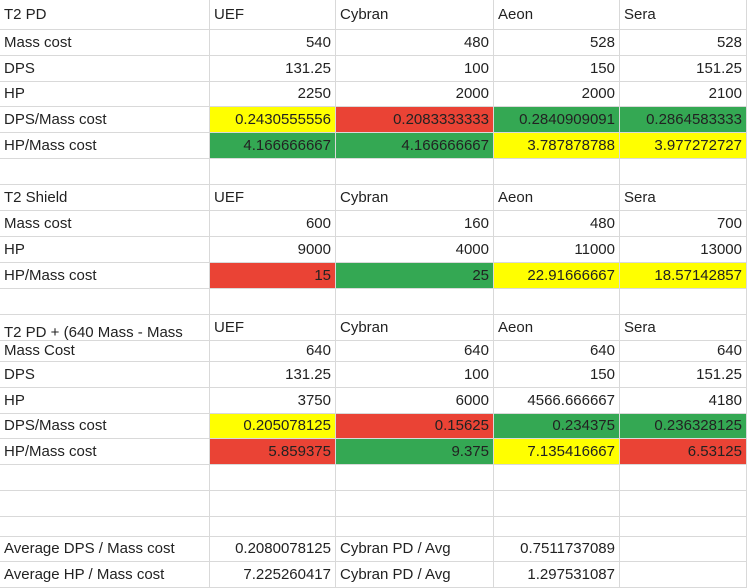  What do you see at coordinates (415, 426) in the screenshot?
I see `table2-row3-cell-2: 0.15625` at bounding box center [415, 426].